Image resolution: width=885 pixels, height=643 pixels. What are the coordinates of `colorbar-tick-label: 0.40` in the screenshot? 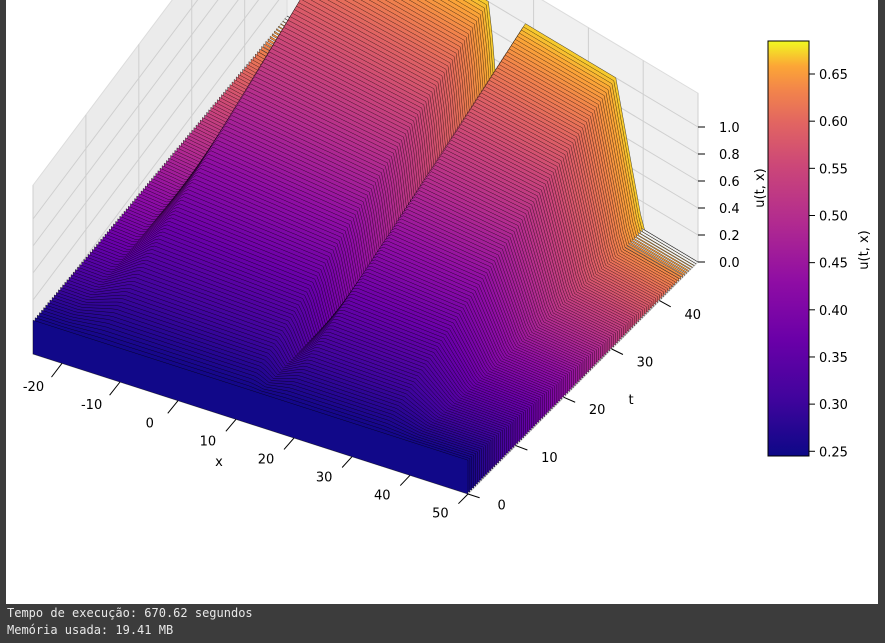 It's located at (833, 311).